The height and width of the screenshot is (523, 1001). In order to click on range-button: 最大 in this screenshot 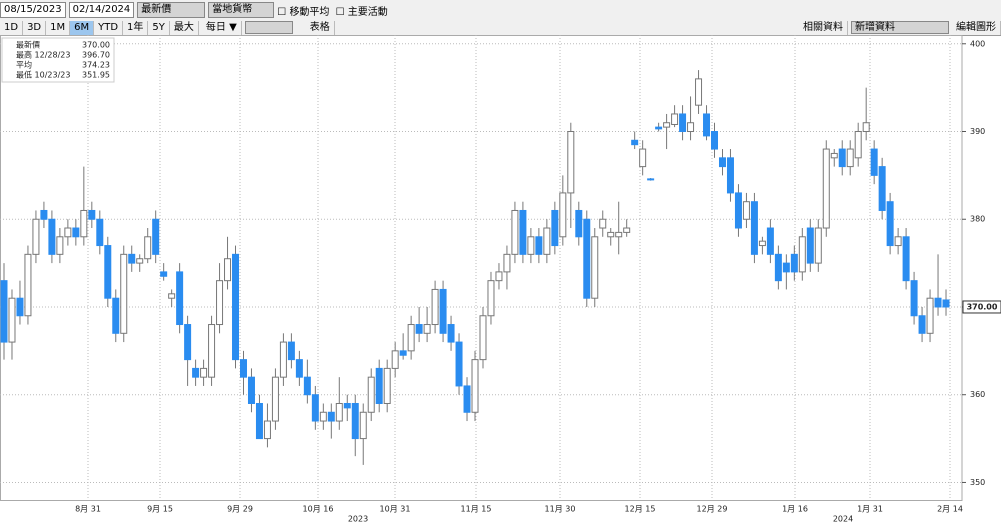, I will do `click(184, 27)`.